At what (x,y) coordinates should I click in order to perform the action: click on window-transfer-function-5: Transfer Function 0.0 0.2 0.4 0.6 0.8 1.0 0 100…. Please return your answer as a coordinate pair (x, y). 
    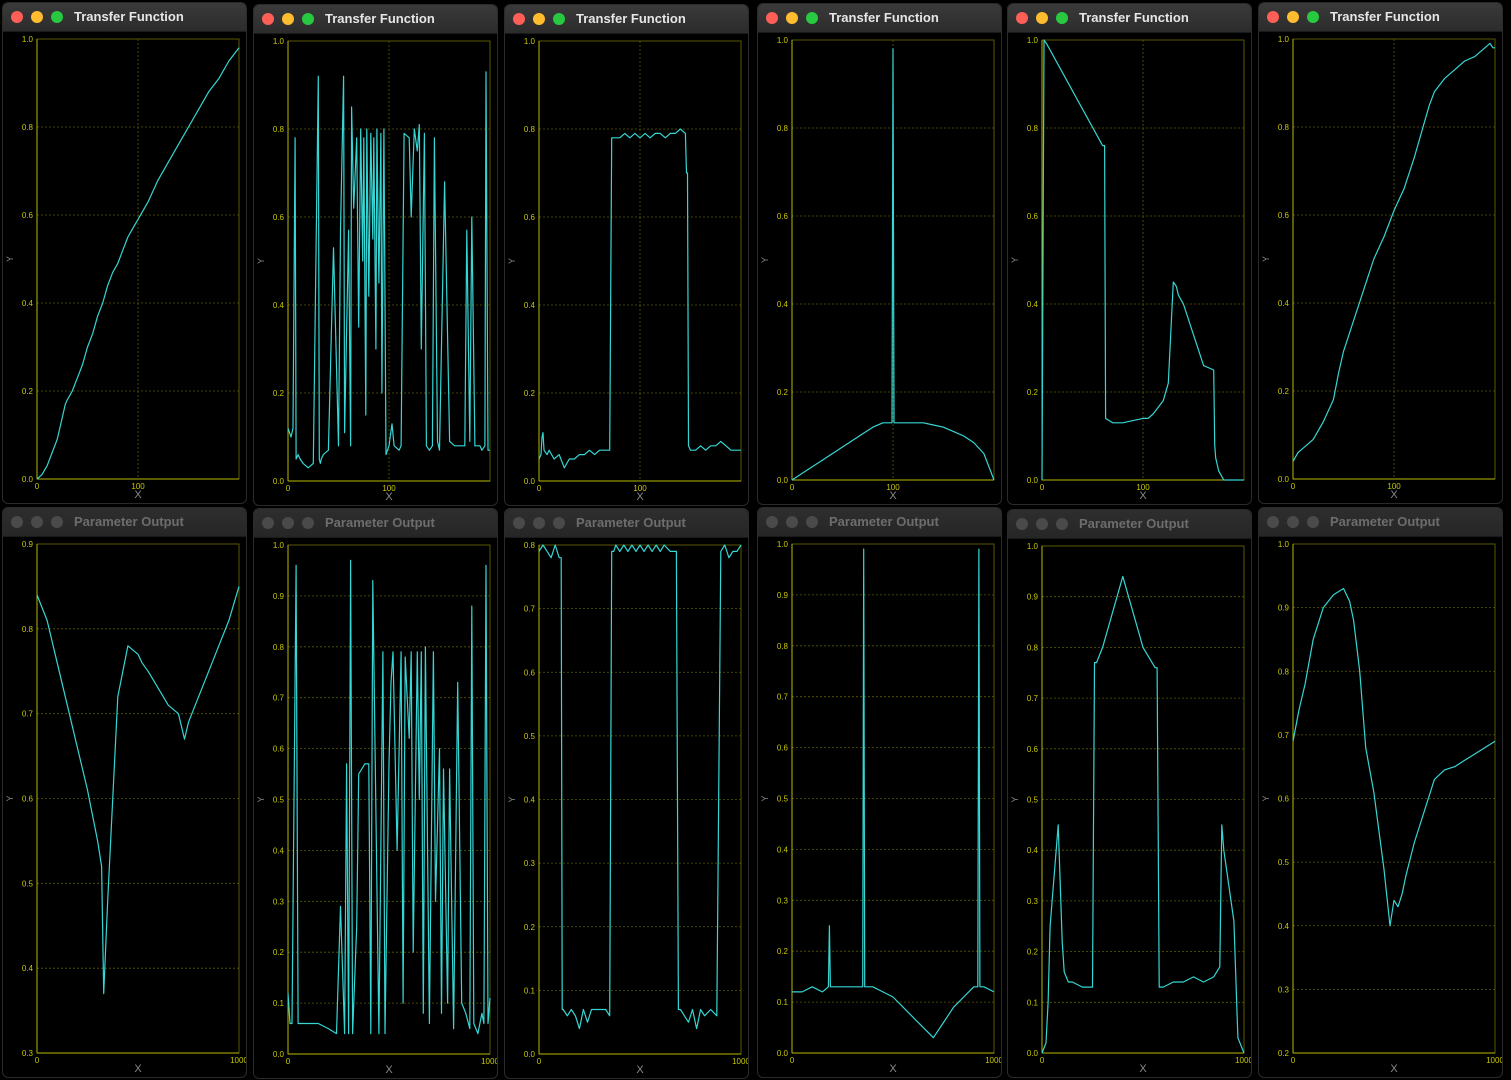
    Looking at the image, I should click on (1129, 254).